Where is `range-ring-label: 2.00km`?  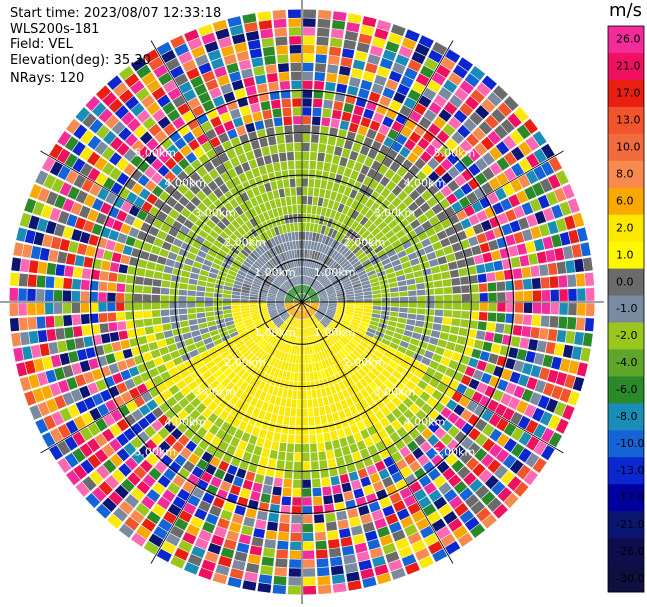
range-ring-label: 2.00km is located at coordinates (245, 362).